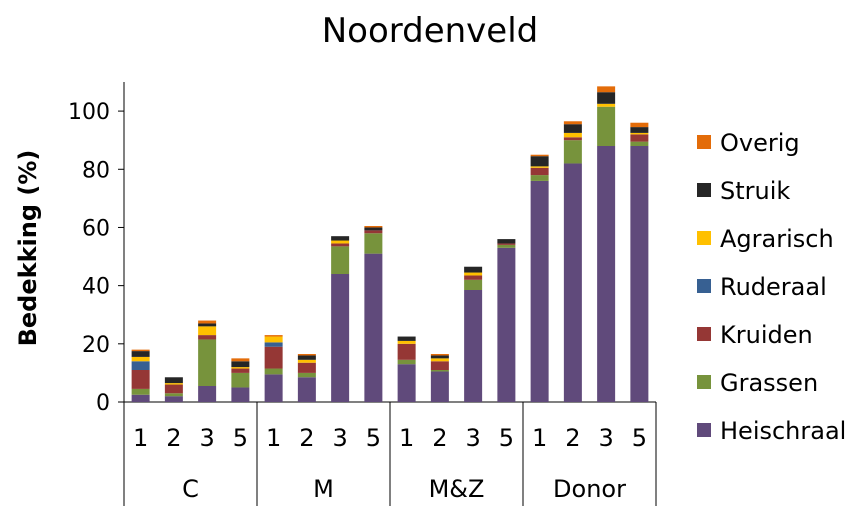 The image size is (862, 506). I want to click on y-tick-label: 60, so click(96, 228).